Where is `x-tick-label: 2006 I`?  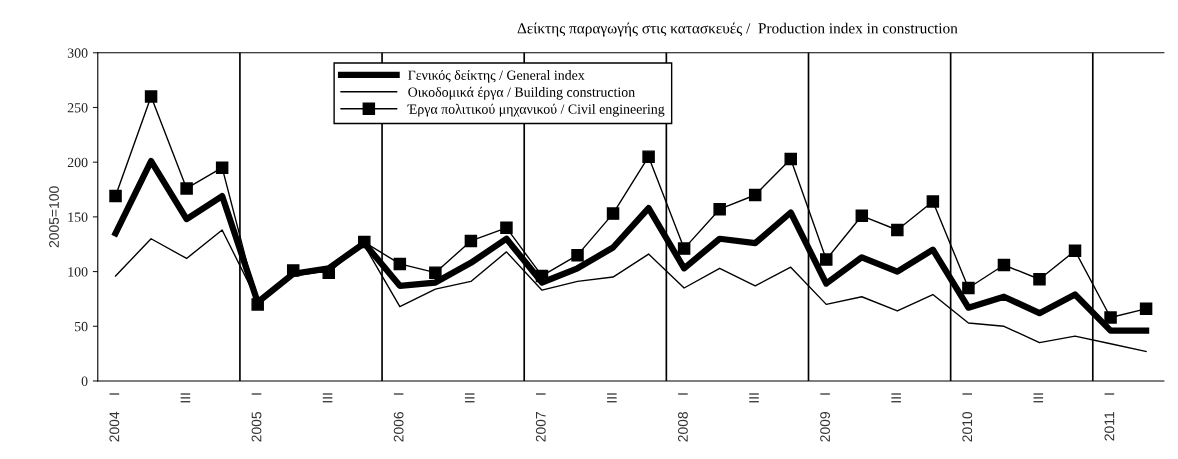
x-tick-label: 2006 I is located at coordinates (398, 417).